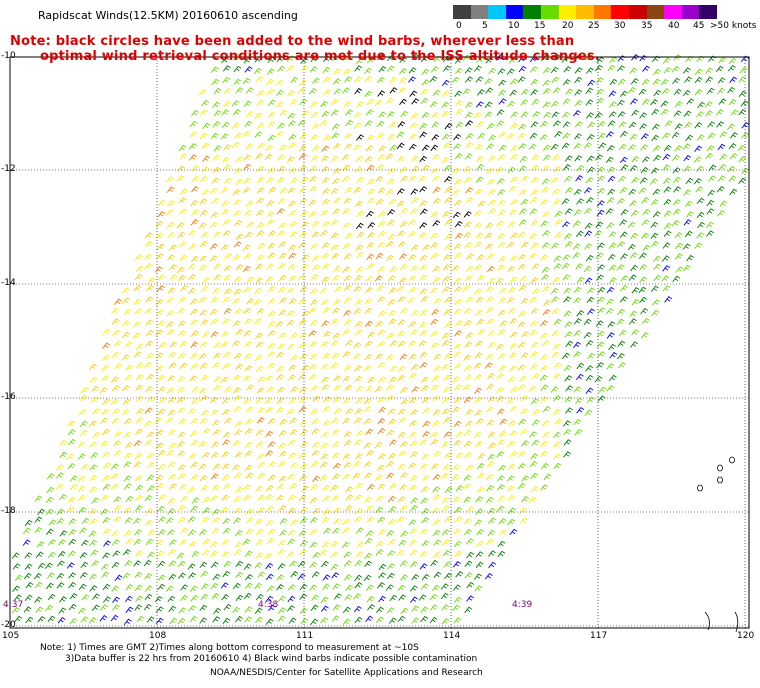  Describe the element at coordinates (485, 26) in the screenshot. I see `legend-label: 5` at that location.